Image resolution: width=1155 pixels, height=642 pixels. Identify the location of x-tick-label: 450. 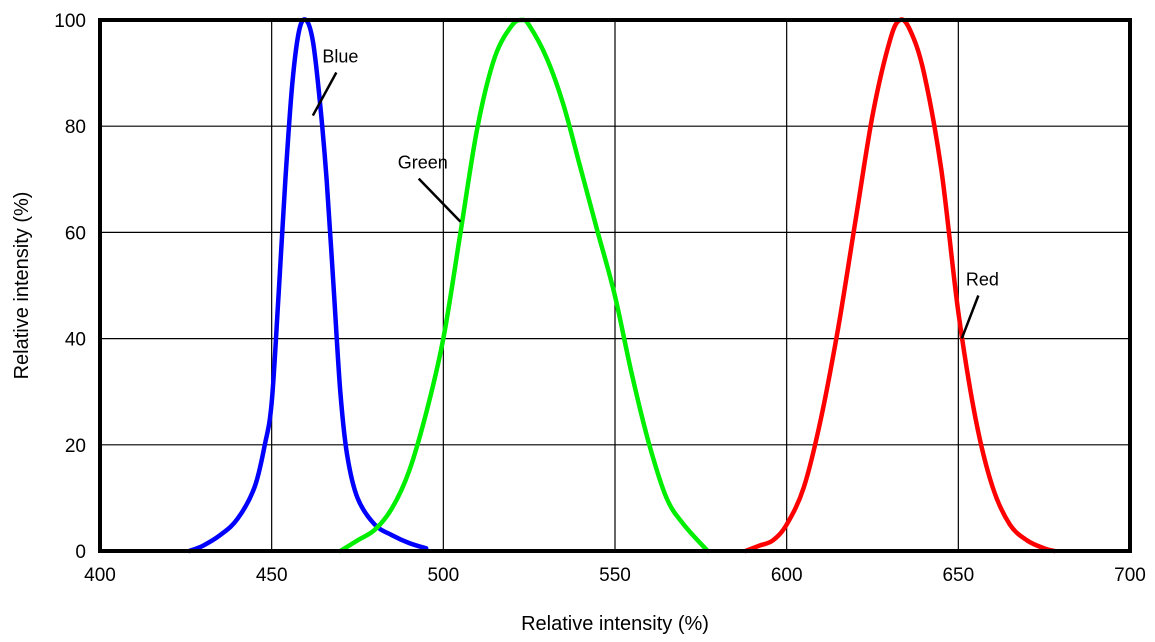
(272, 575).